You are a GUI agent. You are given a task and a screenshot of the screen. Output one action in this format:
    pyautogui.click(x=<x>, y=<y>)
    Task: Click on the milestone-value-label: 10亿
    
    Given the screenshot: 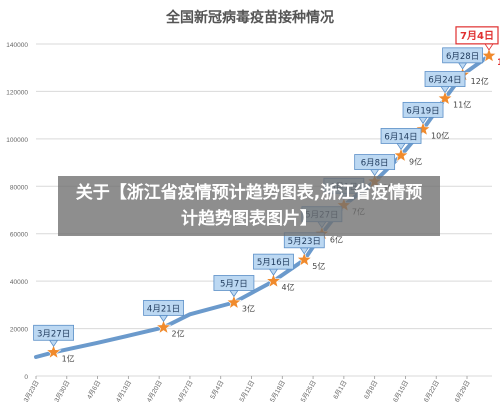 What is the action you would take?
    pyautogui.click(x=440, y=135)
    